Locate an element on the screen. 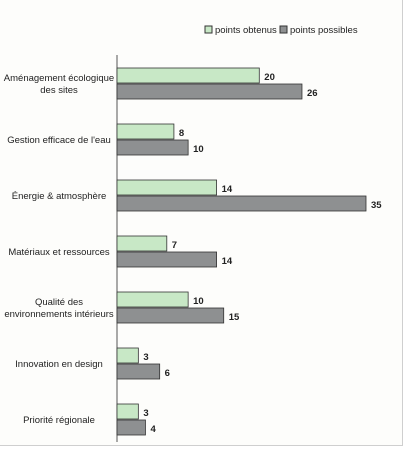 The image size is (404, 449). category-label-1: Gestion efficace de l'eau is located at coordinates (59, 140).